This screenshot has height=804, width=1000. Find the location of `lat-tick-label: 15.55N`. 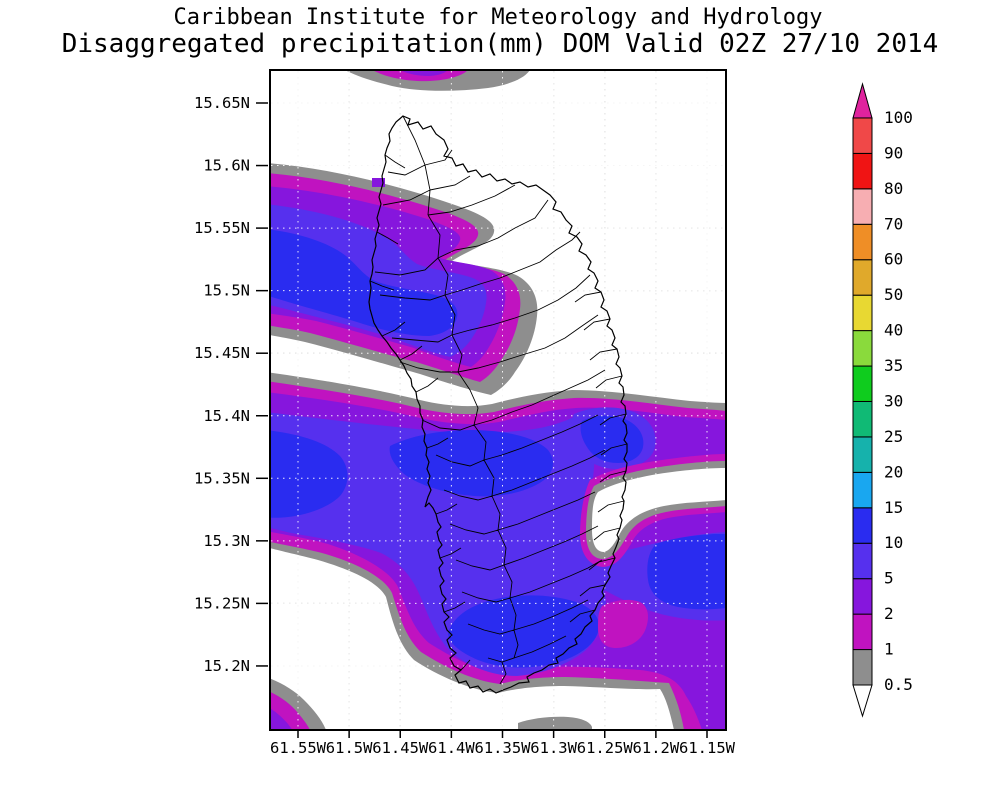

lat-tick-label: 15.55N is located at coordinates (222, 228).